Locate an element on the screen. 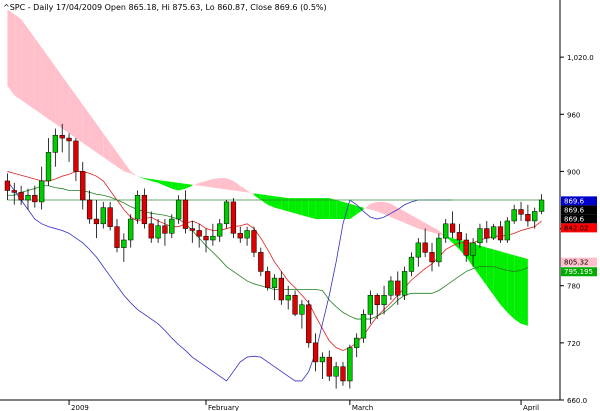 This screenshot has width=600, height=411. x-tick-label: April is located at coordinates (531, 407).